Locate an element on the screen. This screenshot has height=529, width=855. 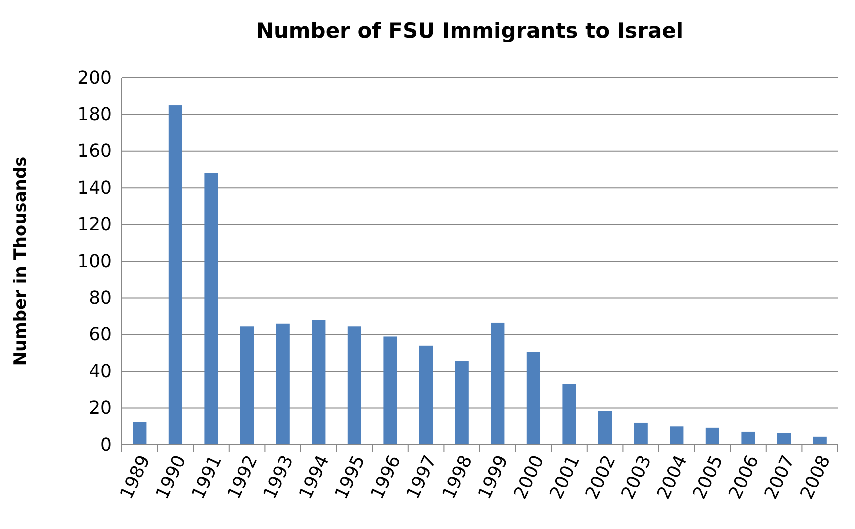
x-tick-label: 1991 is located at coordinates (207, 477).